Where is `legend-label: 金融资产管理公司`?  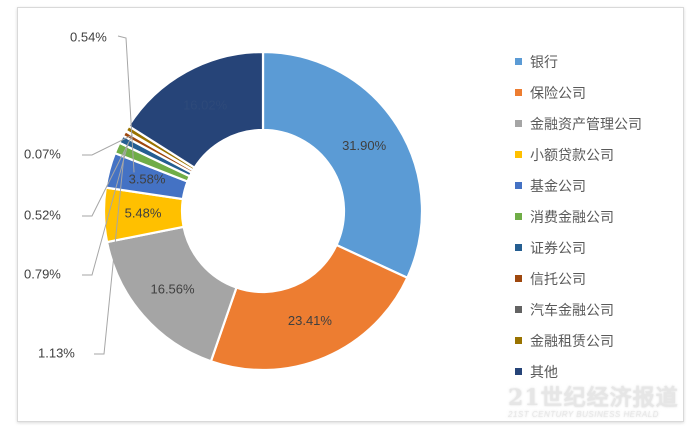
legend-label: 金融资产管理公司 is located at coordinates (586, 124).